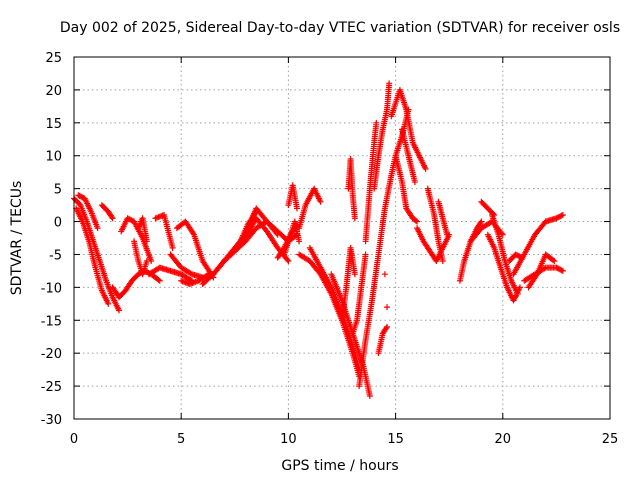 Image resolution: width=640 pixels, height=480 pixels. Describe the element at coordinates (53, 124) in the screenshot. I see `y-tick-label: 15` at that location.